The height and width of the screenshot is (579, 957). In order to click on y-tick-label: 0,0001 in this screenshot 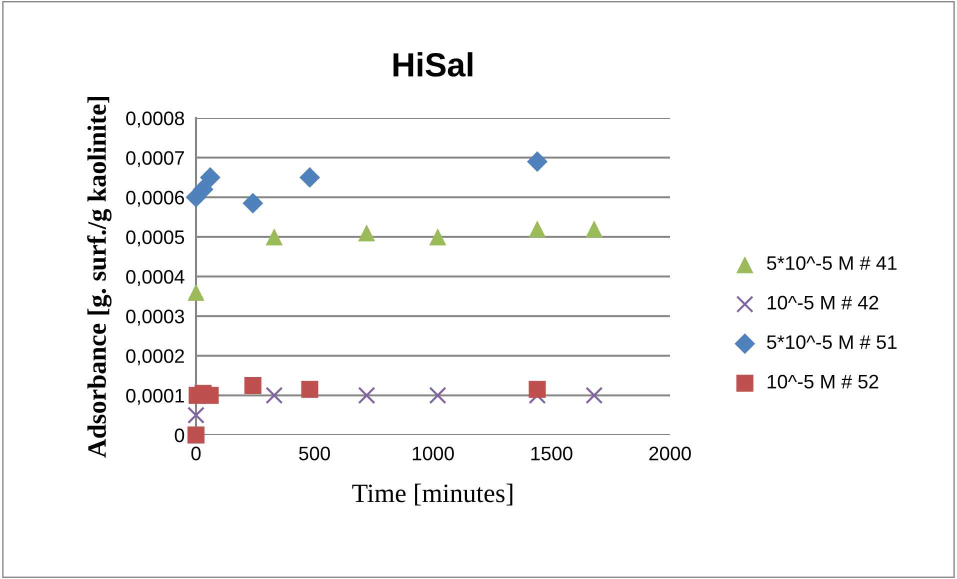, I will do `click(155, 396)`.